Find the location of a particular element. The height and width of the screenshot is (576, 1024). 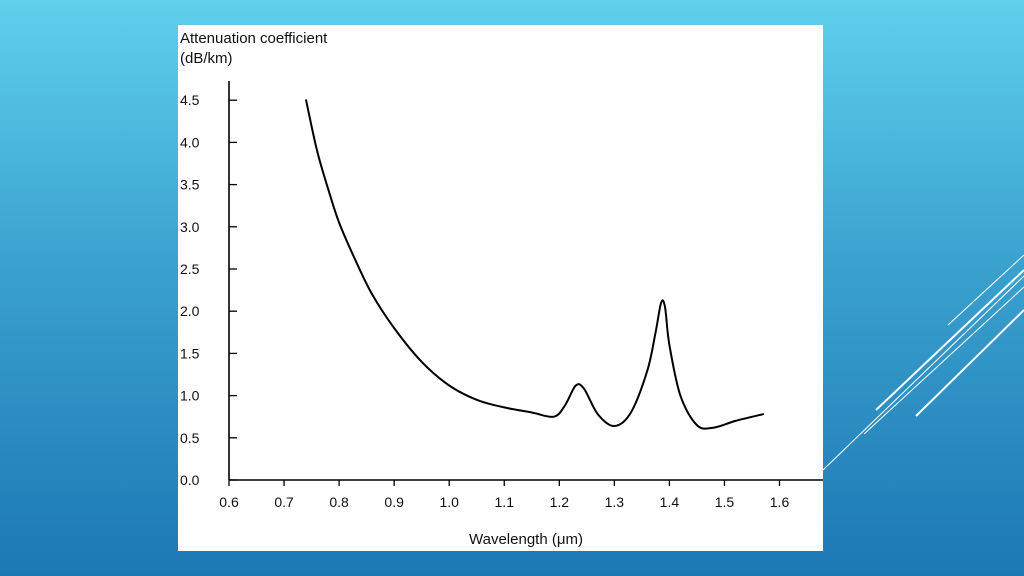

x-tick-label: 0.7 is located at coordinates (284, 502).